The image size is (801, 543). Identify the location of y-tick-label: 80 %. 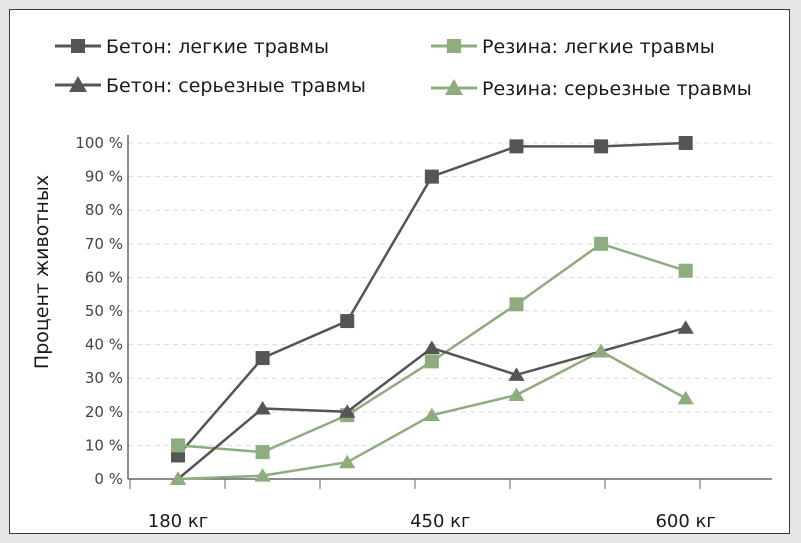
(104, 210).